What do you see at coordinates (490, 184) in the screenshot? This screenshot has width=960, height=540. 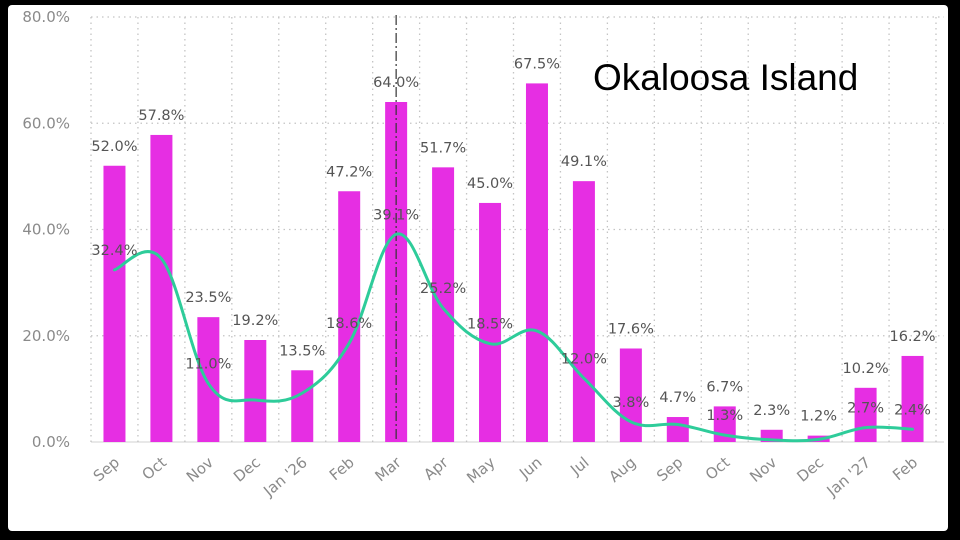 I see `bar-data-label: 45.0%` at bounding box center [490, 184].